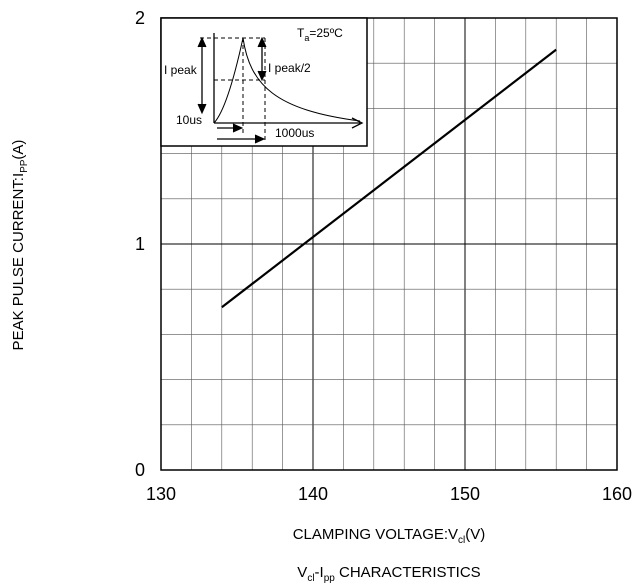 This screenshot has width=638, height=587. What do you see at coordinates (313, 494) in the screenshot?
I see `x-tick-label: 140` at bounding box center [313, 494].